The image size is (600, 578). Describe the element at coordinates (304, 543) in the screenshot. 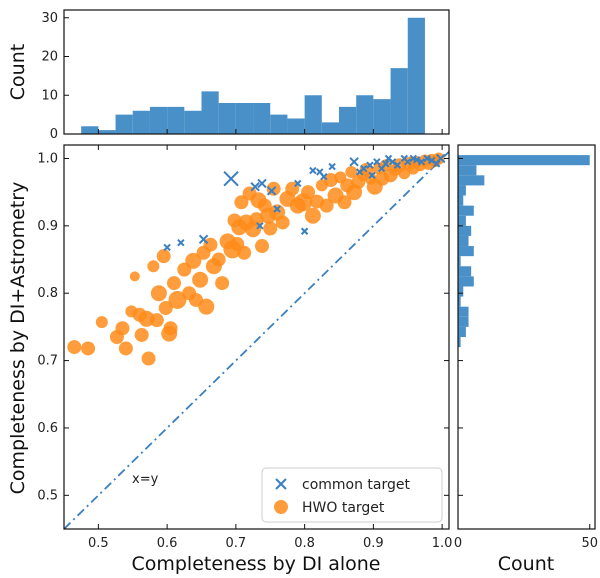

I see `x-tick-label: 0.8` at that location.